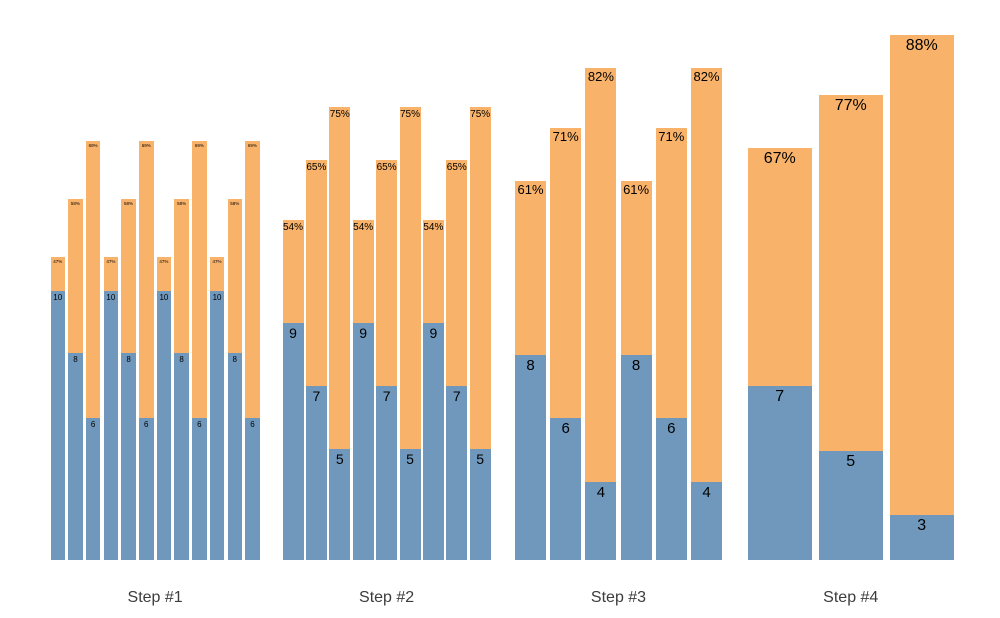  What do you see at coordinates (922, 537) in the screenshot?
I see `bar-blue-segment: 3` at bounding box center [922, 537].